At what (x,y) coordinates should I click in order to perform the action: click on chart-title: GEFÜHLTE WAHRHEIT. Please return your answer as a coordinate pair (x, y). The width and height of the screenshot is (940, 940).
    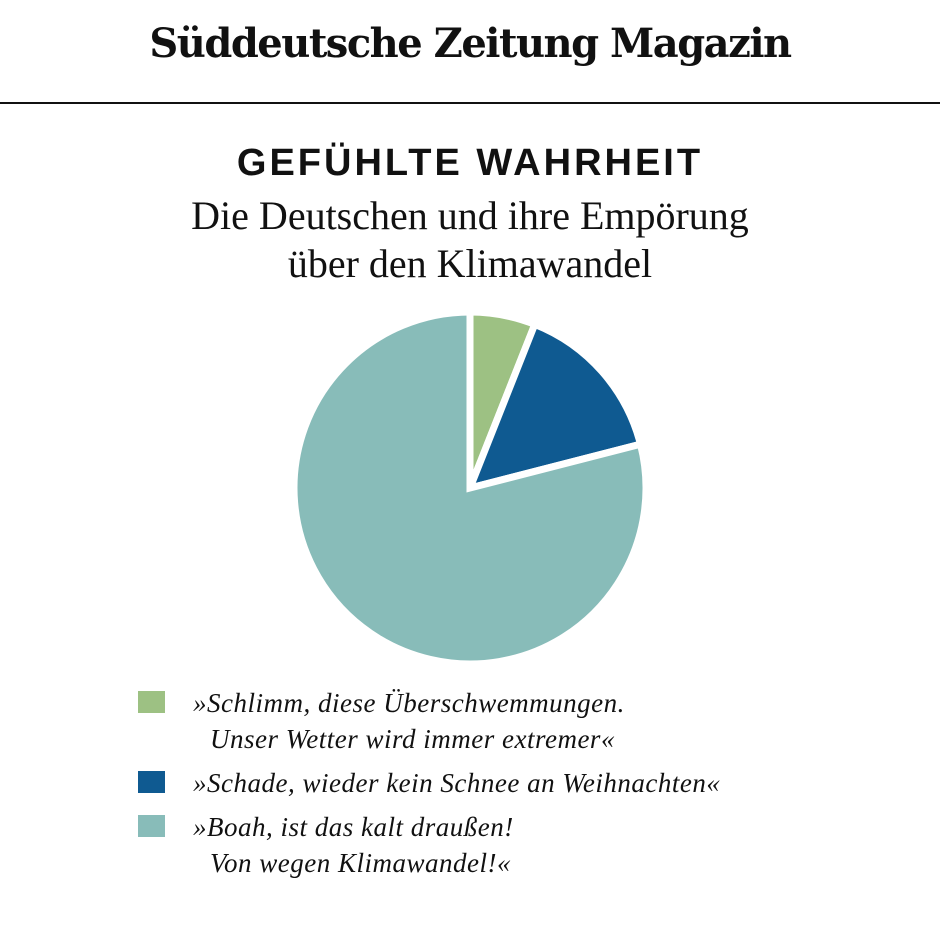
    Looking at the image, I should click on (470, 163).